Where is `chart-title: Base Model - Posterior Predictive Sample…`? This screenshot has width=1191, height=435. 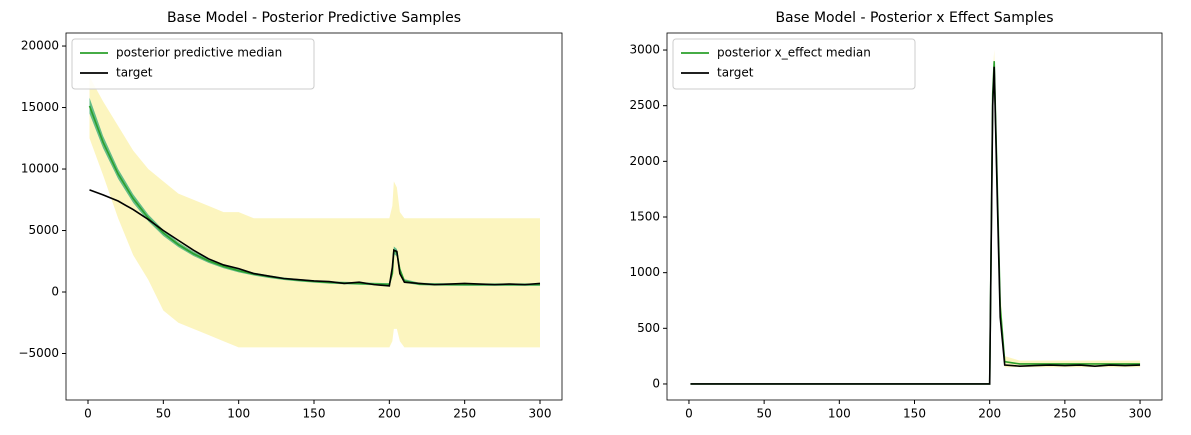
chart-title: Base Model - Posterior Predictive Sample… is located at coordinates (314, 18).